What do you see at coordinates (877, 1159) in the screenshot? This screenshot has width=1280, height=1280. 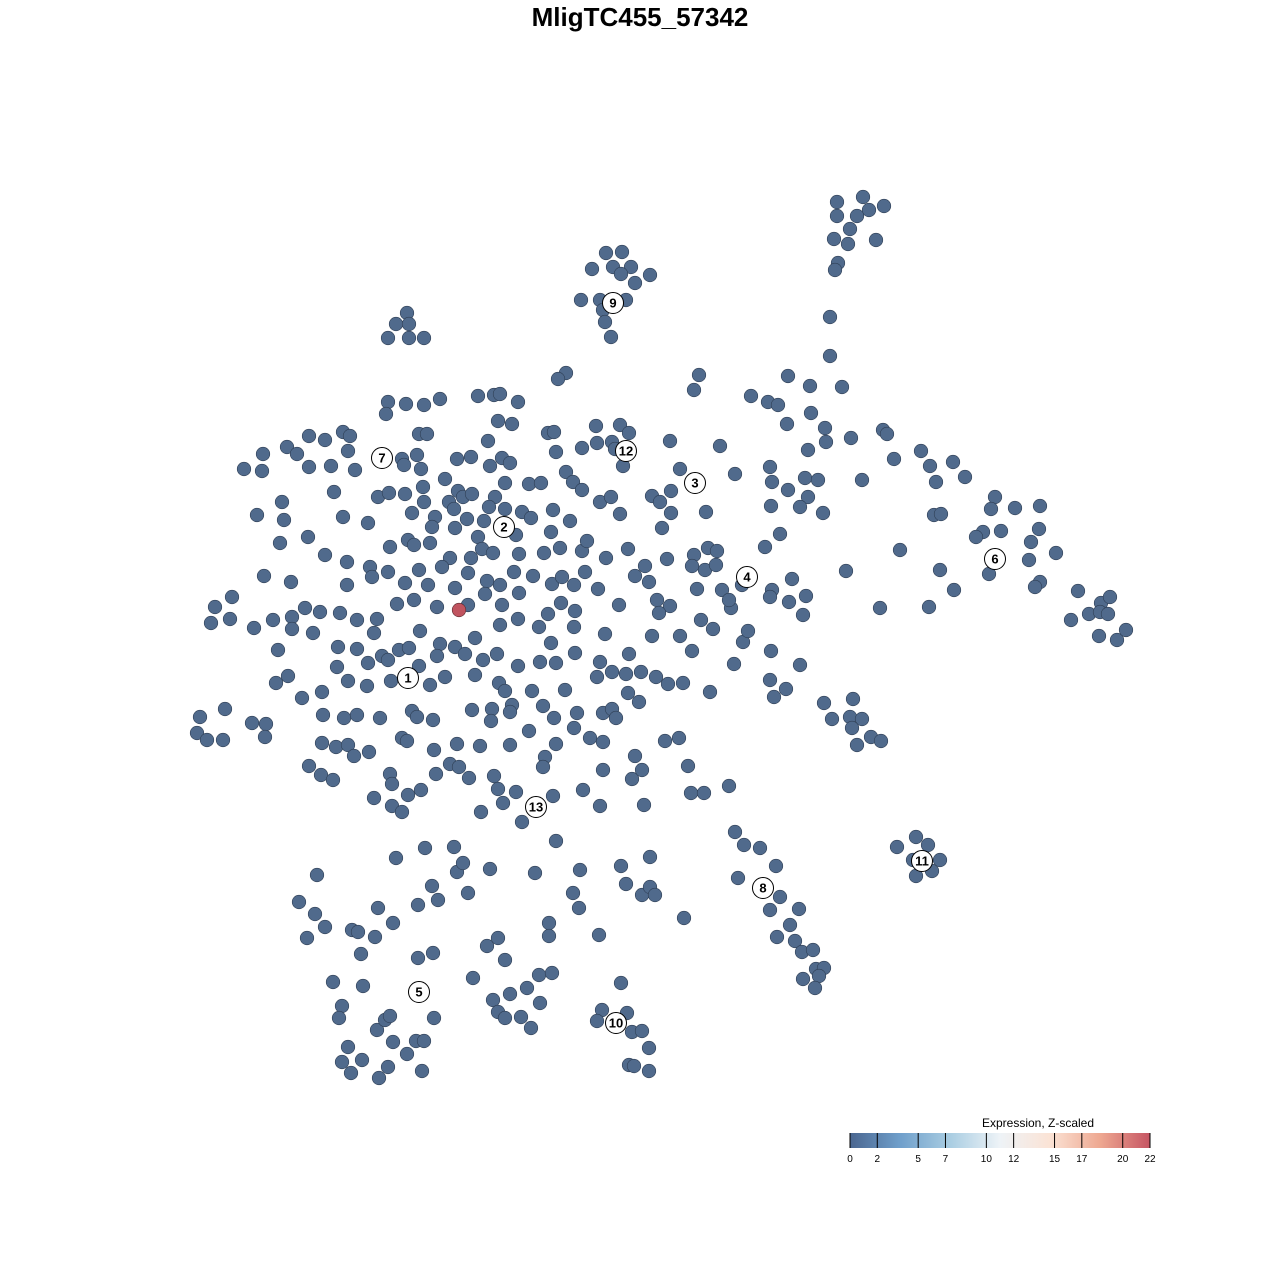 I see `legend-tick-label: 2` at bounding box center [877, 1159].